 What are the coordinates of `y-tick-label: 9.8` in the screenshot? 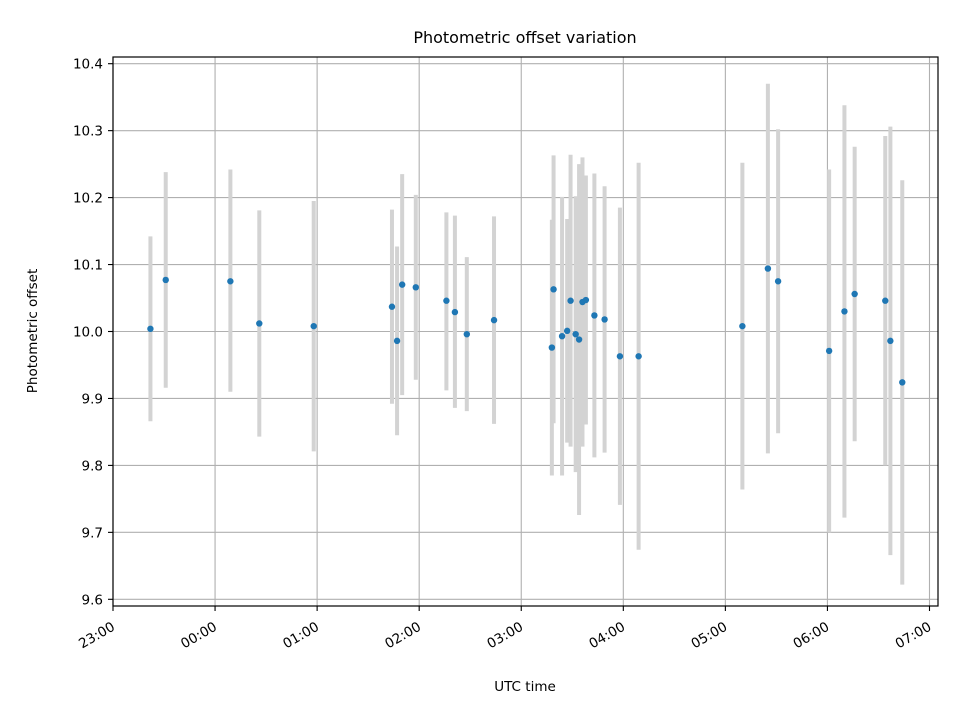 It's located at (92, 466).